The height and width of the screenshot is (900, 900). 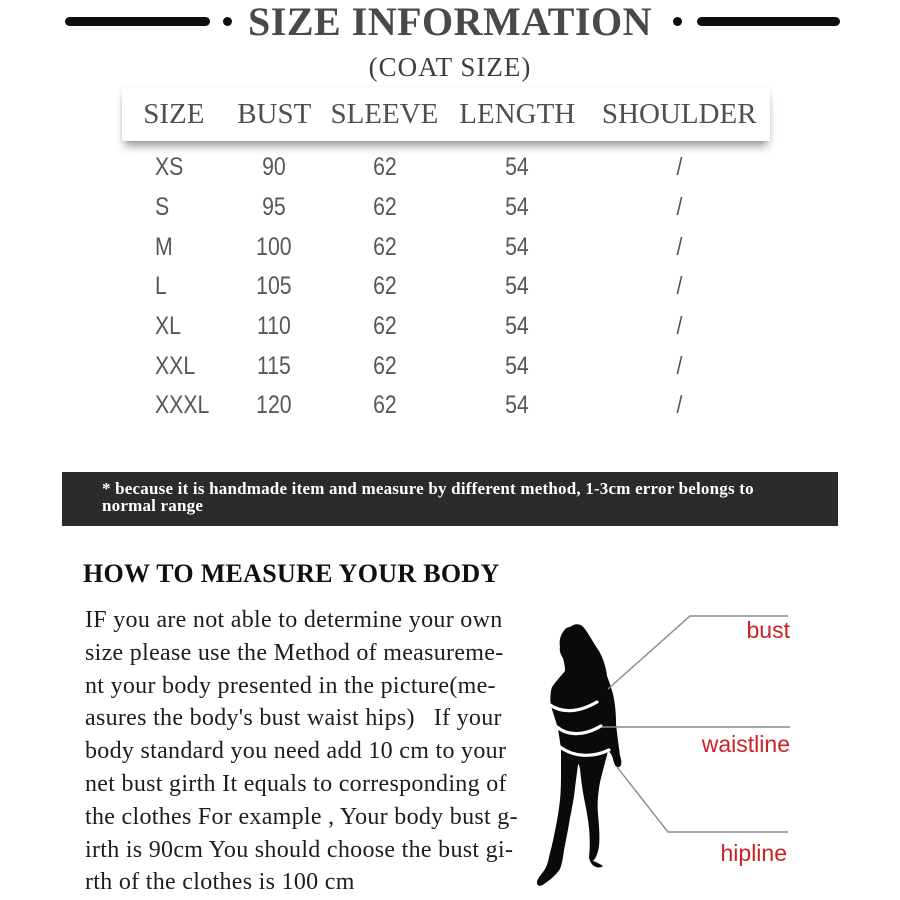 What do you see at coordinates (745, 744) in the screenshot?
I see `waistline-label: waistline` at bounding box center [745, 744].